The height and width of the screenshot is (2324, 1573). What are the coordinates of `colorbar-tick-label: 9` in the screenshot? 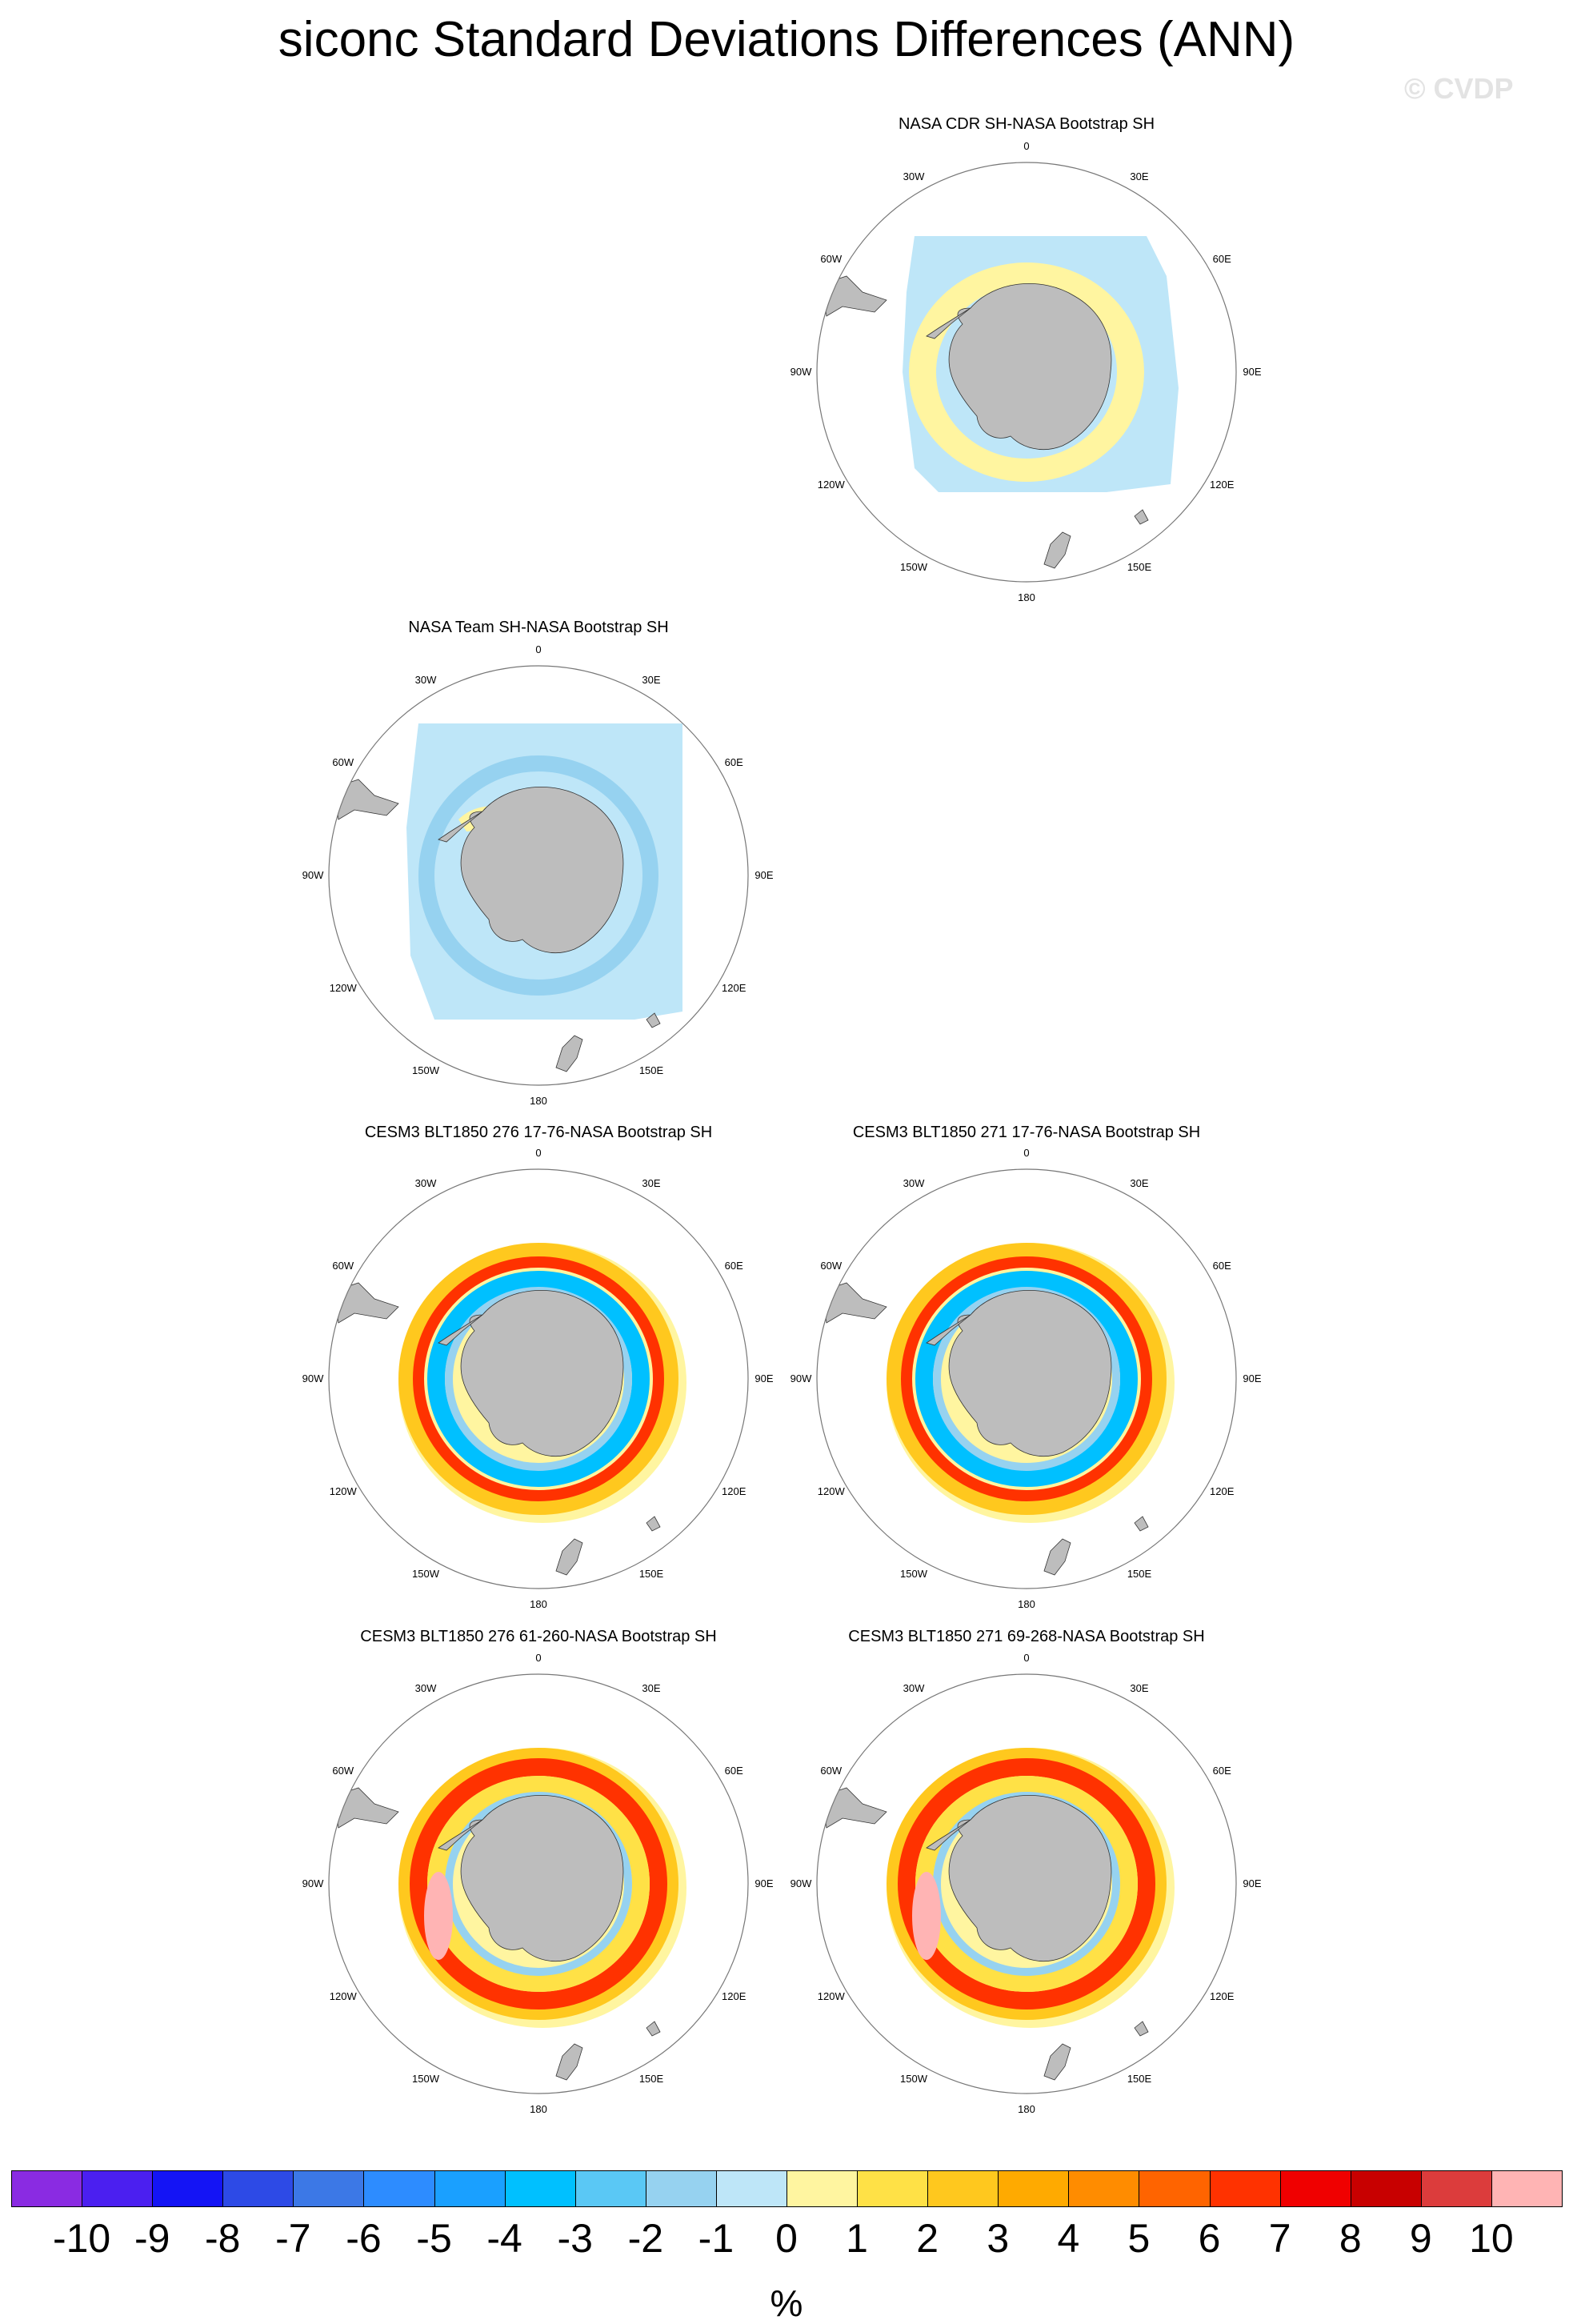 It's located at (1420, 2238).